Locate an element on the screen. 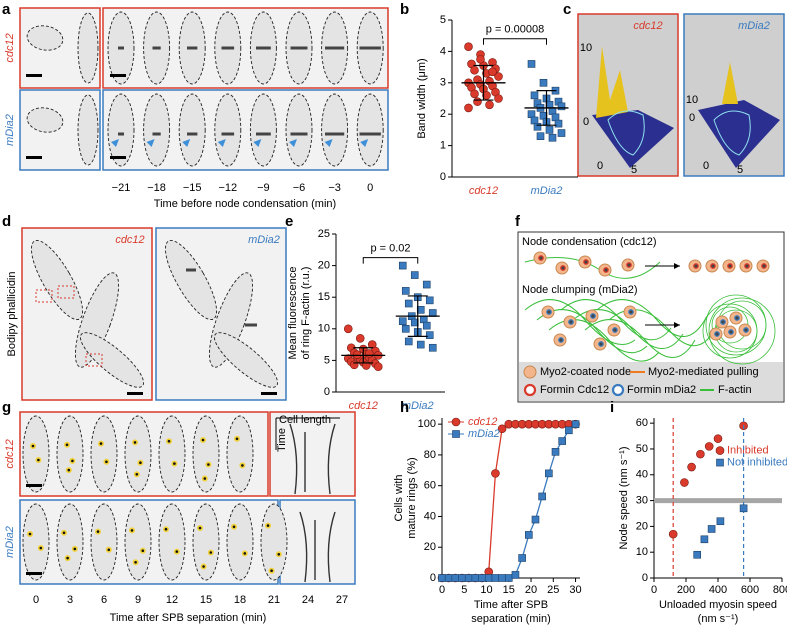 This screenshot has width=787, height=636. x-tick-label: cdc12 is located at coordinates (483, 191).